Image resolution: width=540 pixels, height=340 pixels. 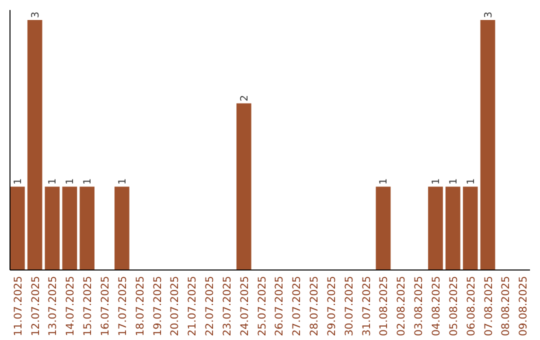 What do you see at coordinates (332, 306) in the screenshot?
I see `x-tick-label: 29.07.2025` at bounding box center [332, 306].